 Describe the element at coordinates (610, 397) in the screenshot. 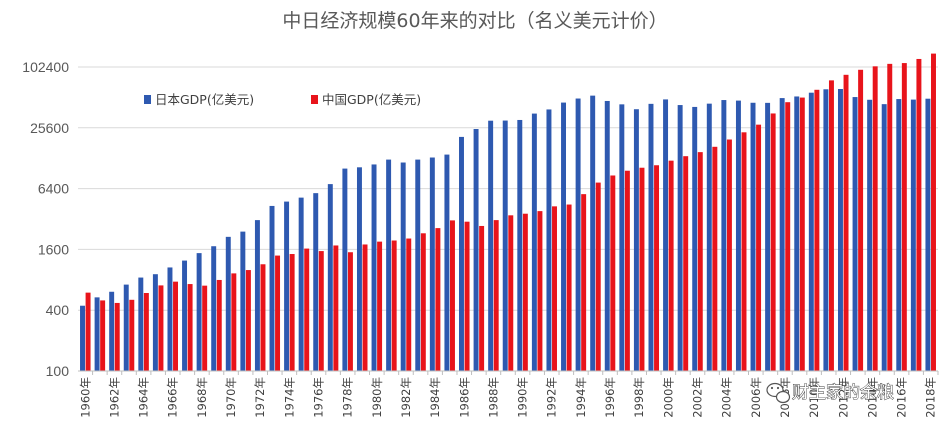

I see `x-tick-label: 1996年` at that location.